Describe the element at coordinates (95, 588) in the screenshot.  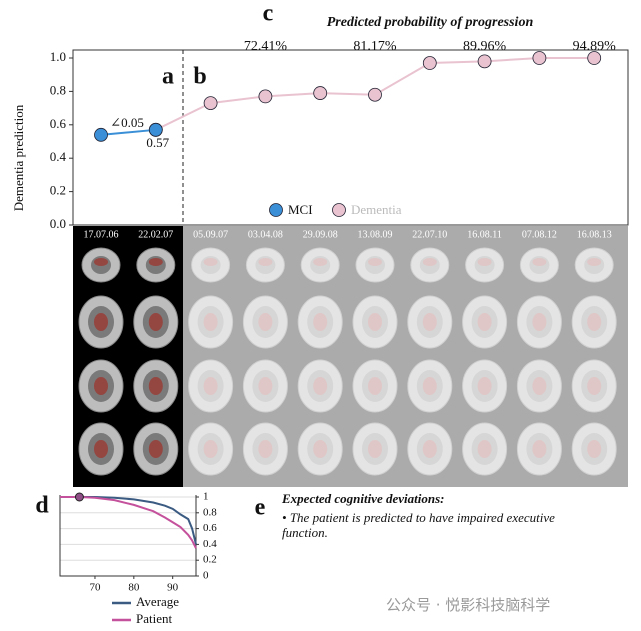
I see `x-tick-label: 70` at that location.